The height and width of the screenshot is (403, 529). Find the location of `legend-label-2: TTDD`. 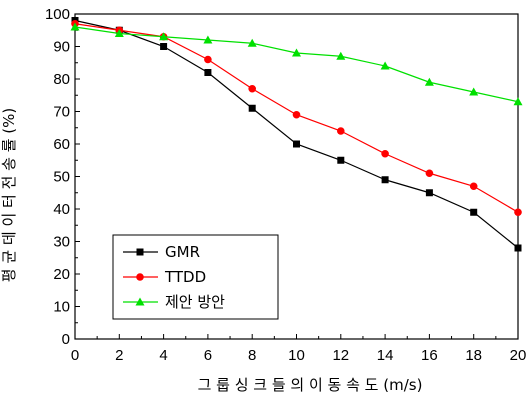

legend-label-2: TTDD is located at coordinates (185, 277).